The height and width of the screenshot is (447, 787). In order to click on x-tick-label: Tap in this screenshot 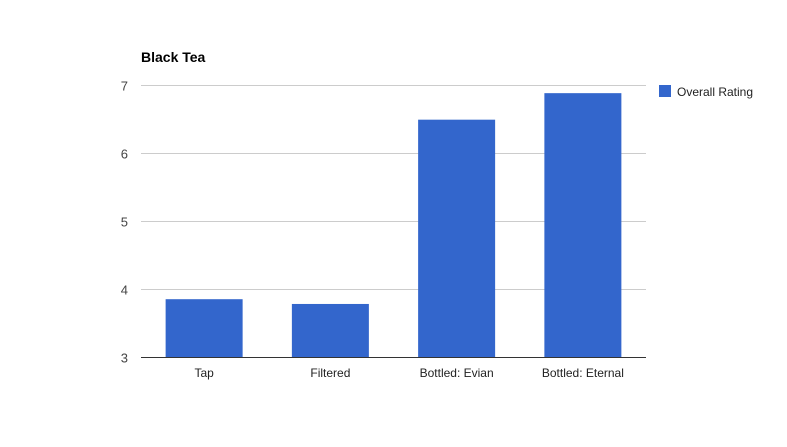, I will do `click(204, 373)`.